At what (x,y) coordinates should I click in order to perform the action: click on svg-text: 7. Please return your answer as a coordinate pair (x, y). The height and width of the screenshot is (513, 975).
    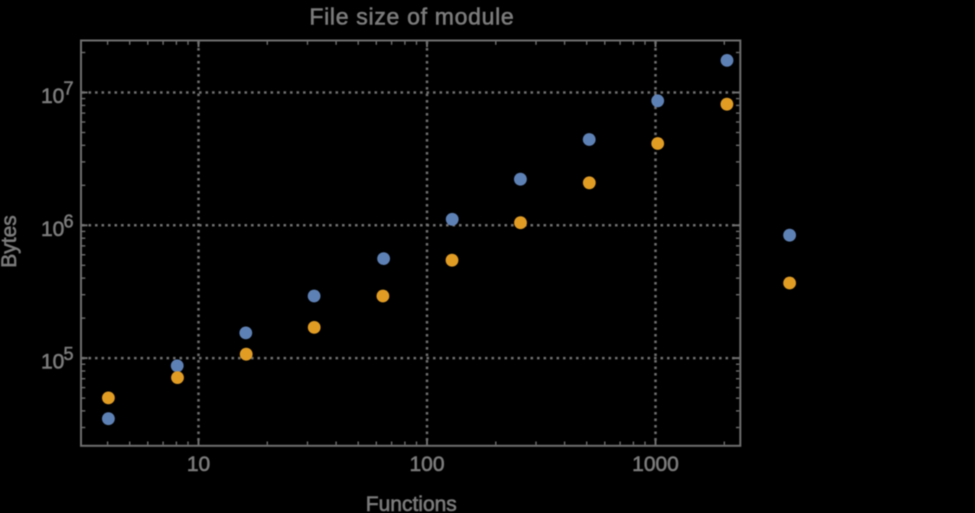
    Looking at the image, I should click on (69, 89).